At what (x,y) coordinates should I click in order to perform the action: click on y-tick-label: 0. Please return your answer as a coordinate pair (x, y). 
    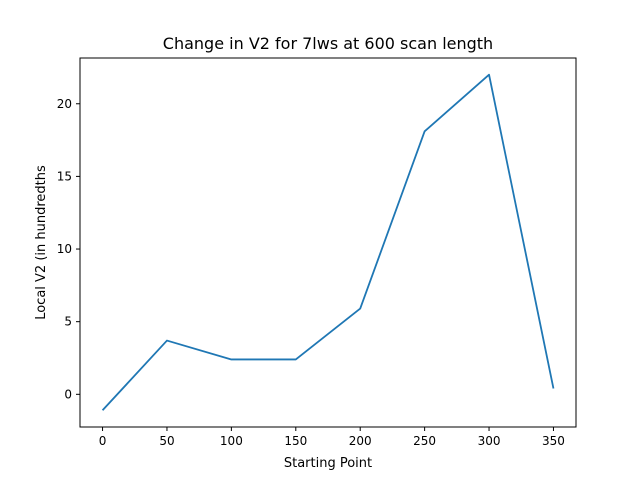
    Looking at the image, I should click on (68, 394).